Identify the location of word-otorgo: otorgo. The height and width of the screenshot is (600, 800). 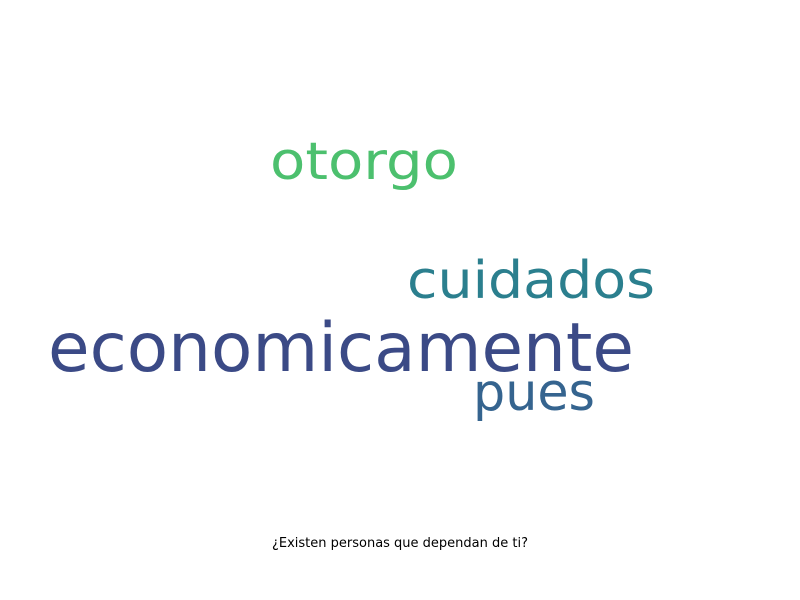
(364, 162).